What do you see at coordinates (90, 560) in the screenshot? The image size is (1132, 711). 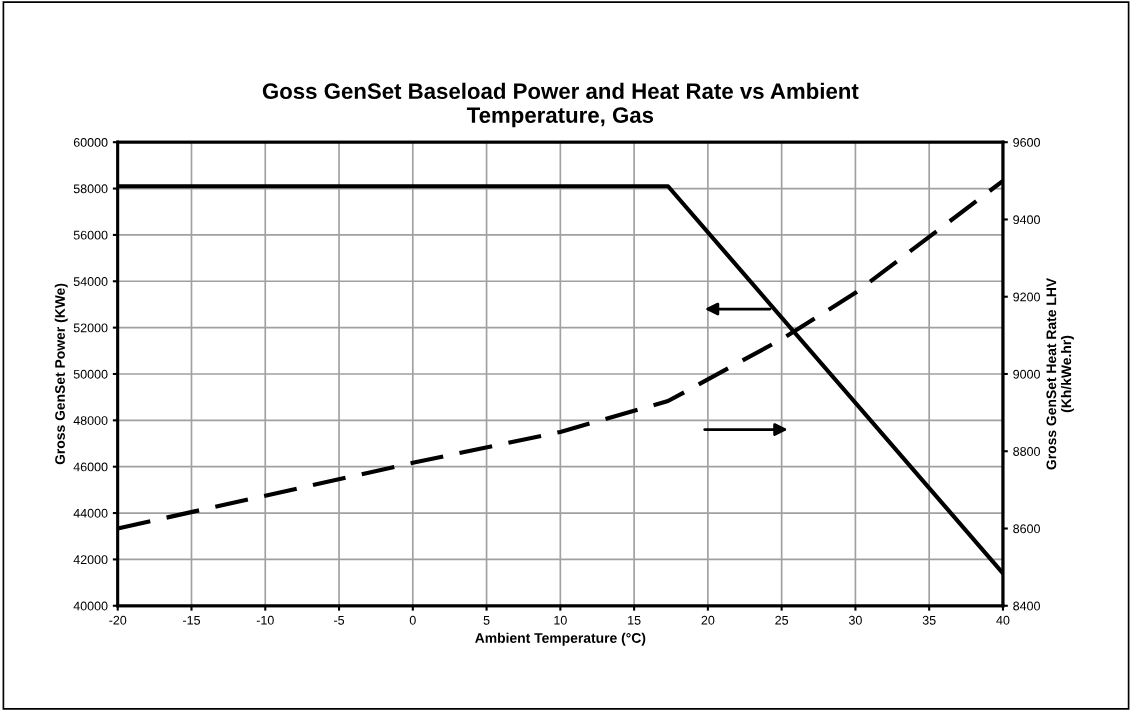 I see `y-tick-label: 42000` at bounding box center [90, 560].